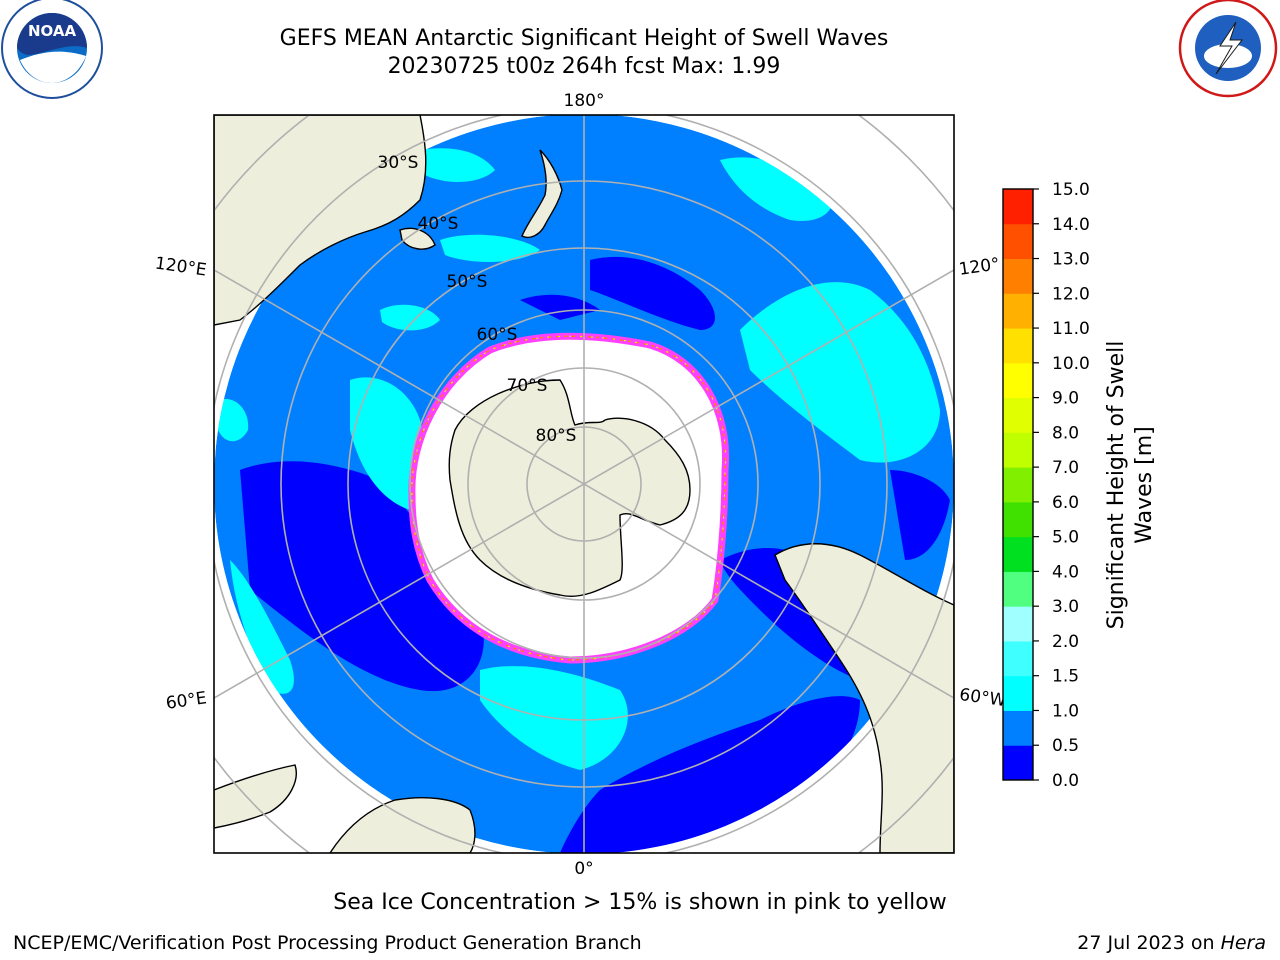 Image resolution: width=1280 pixels, height=960 pixels. Describe the element at coordinates (1065, 711) in the screenshot. I see `colorbar-tick-label: 1.0` at that location.